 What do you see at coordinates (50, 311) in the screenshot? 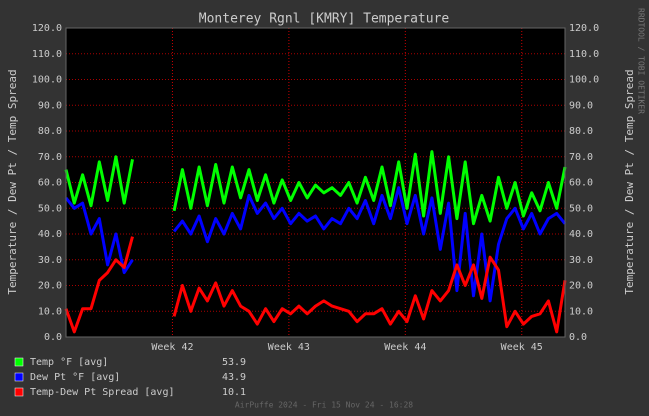
I see `y-tick-label: 10.0` at bounding box center [50, 311].